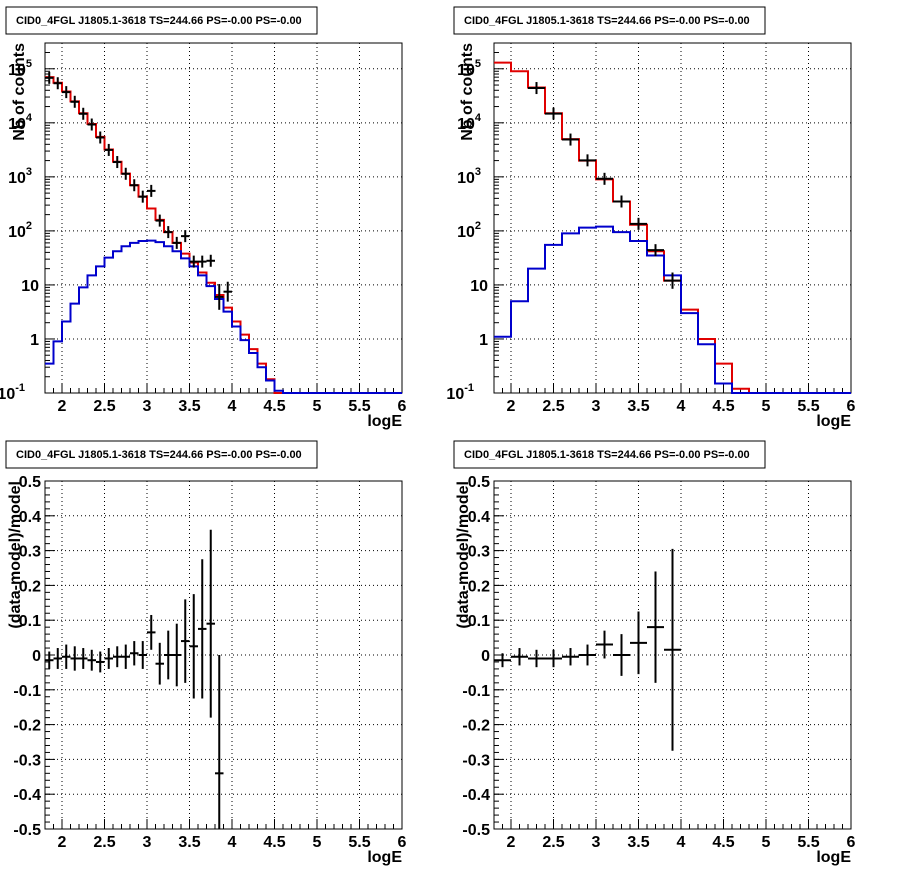  I want to click on y-tick-label: 10, so click(30, 286).